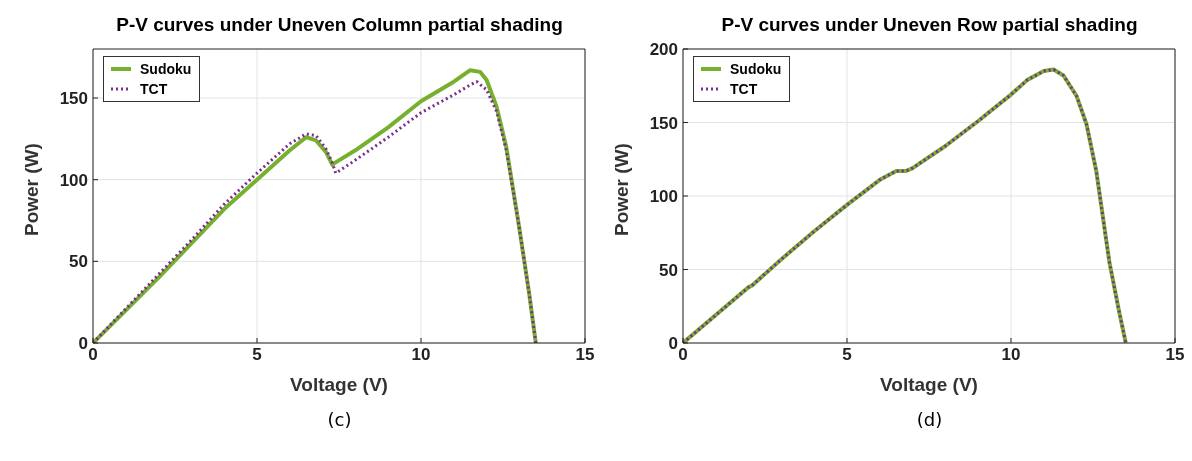 Image resolution: width=1192 pixels, height=461 pixels. What do you see at coordinates (339, 25) in the screenshot?
I see `chart-title: P-V curves under Uneven Column partial shading` at bounding box center [339, 25].